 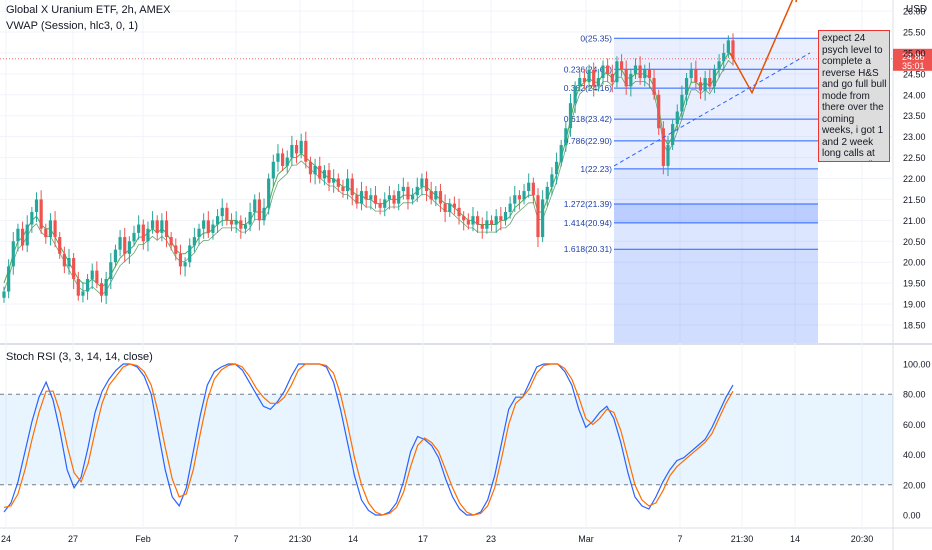 What do you see at coordinates (143, 539) in the screenshot?
I see `time-tick-label: Feb` at bounding box center [143, 539].